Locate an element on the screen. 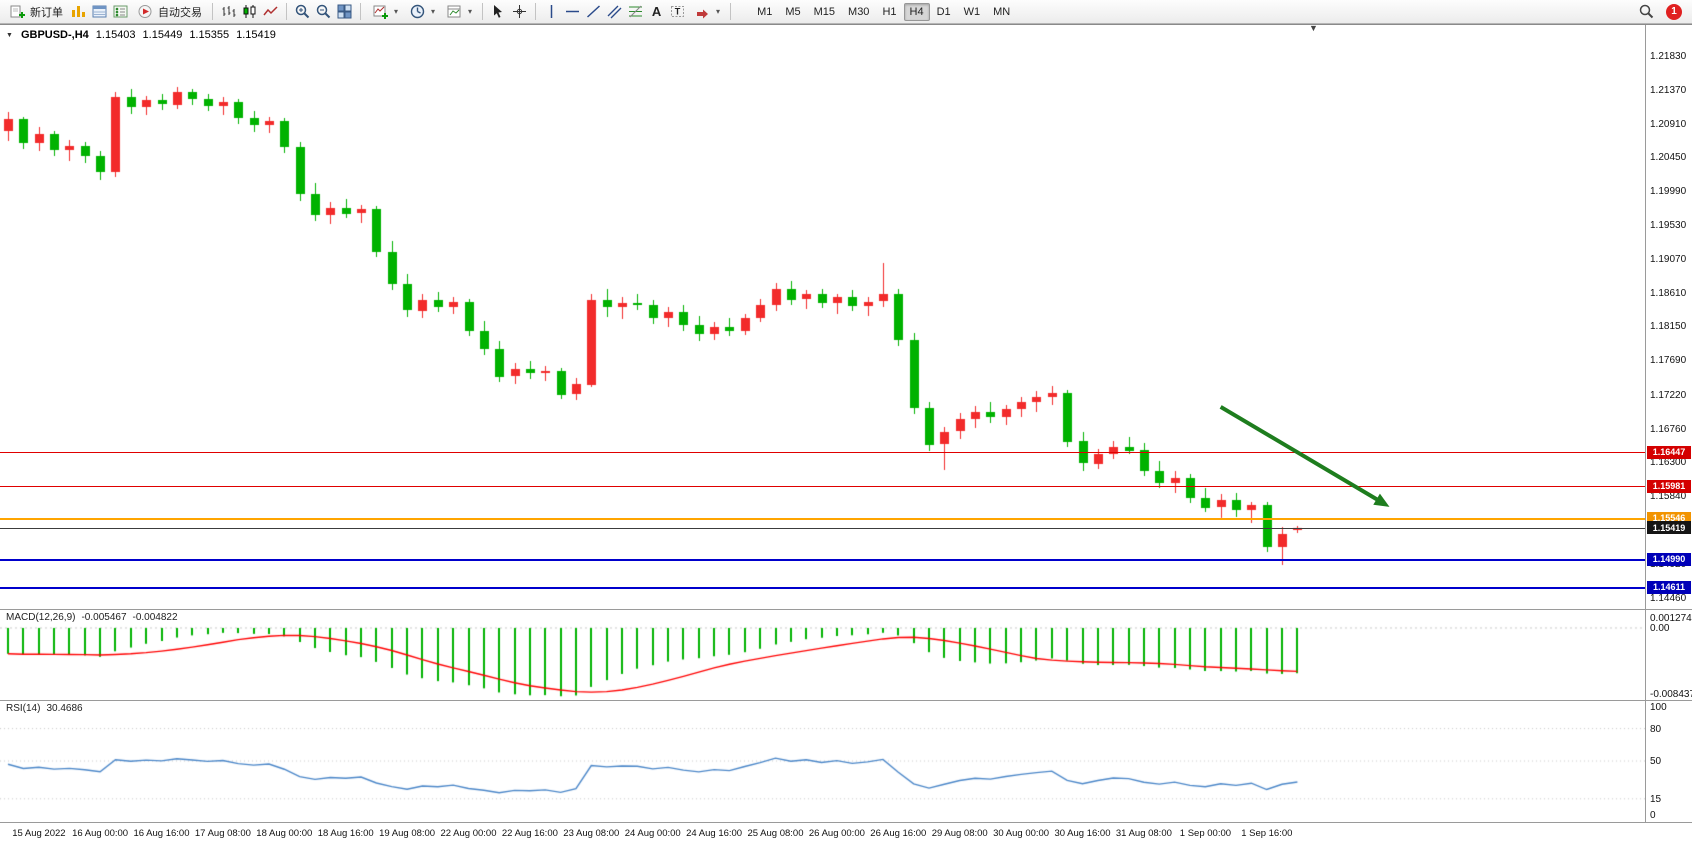 This screenshot has height=847, width=1692. axis-divider is located at coordinates (1645, 423).